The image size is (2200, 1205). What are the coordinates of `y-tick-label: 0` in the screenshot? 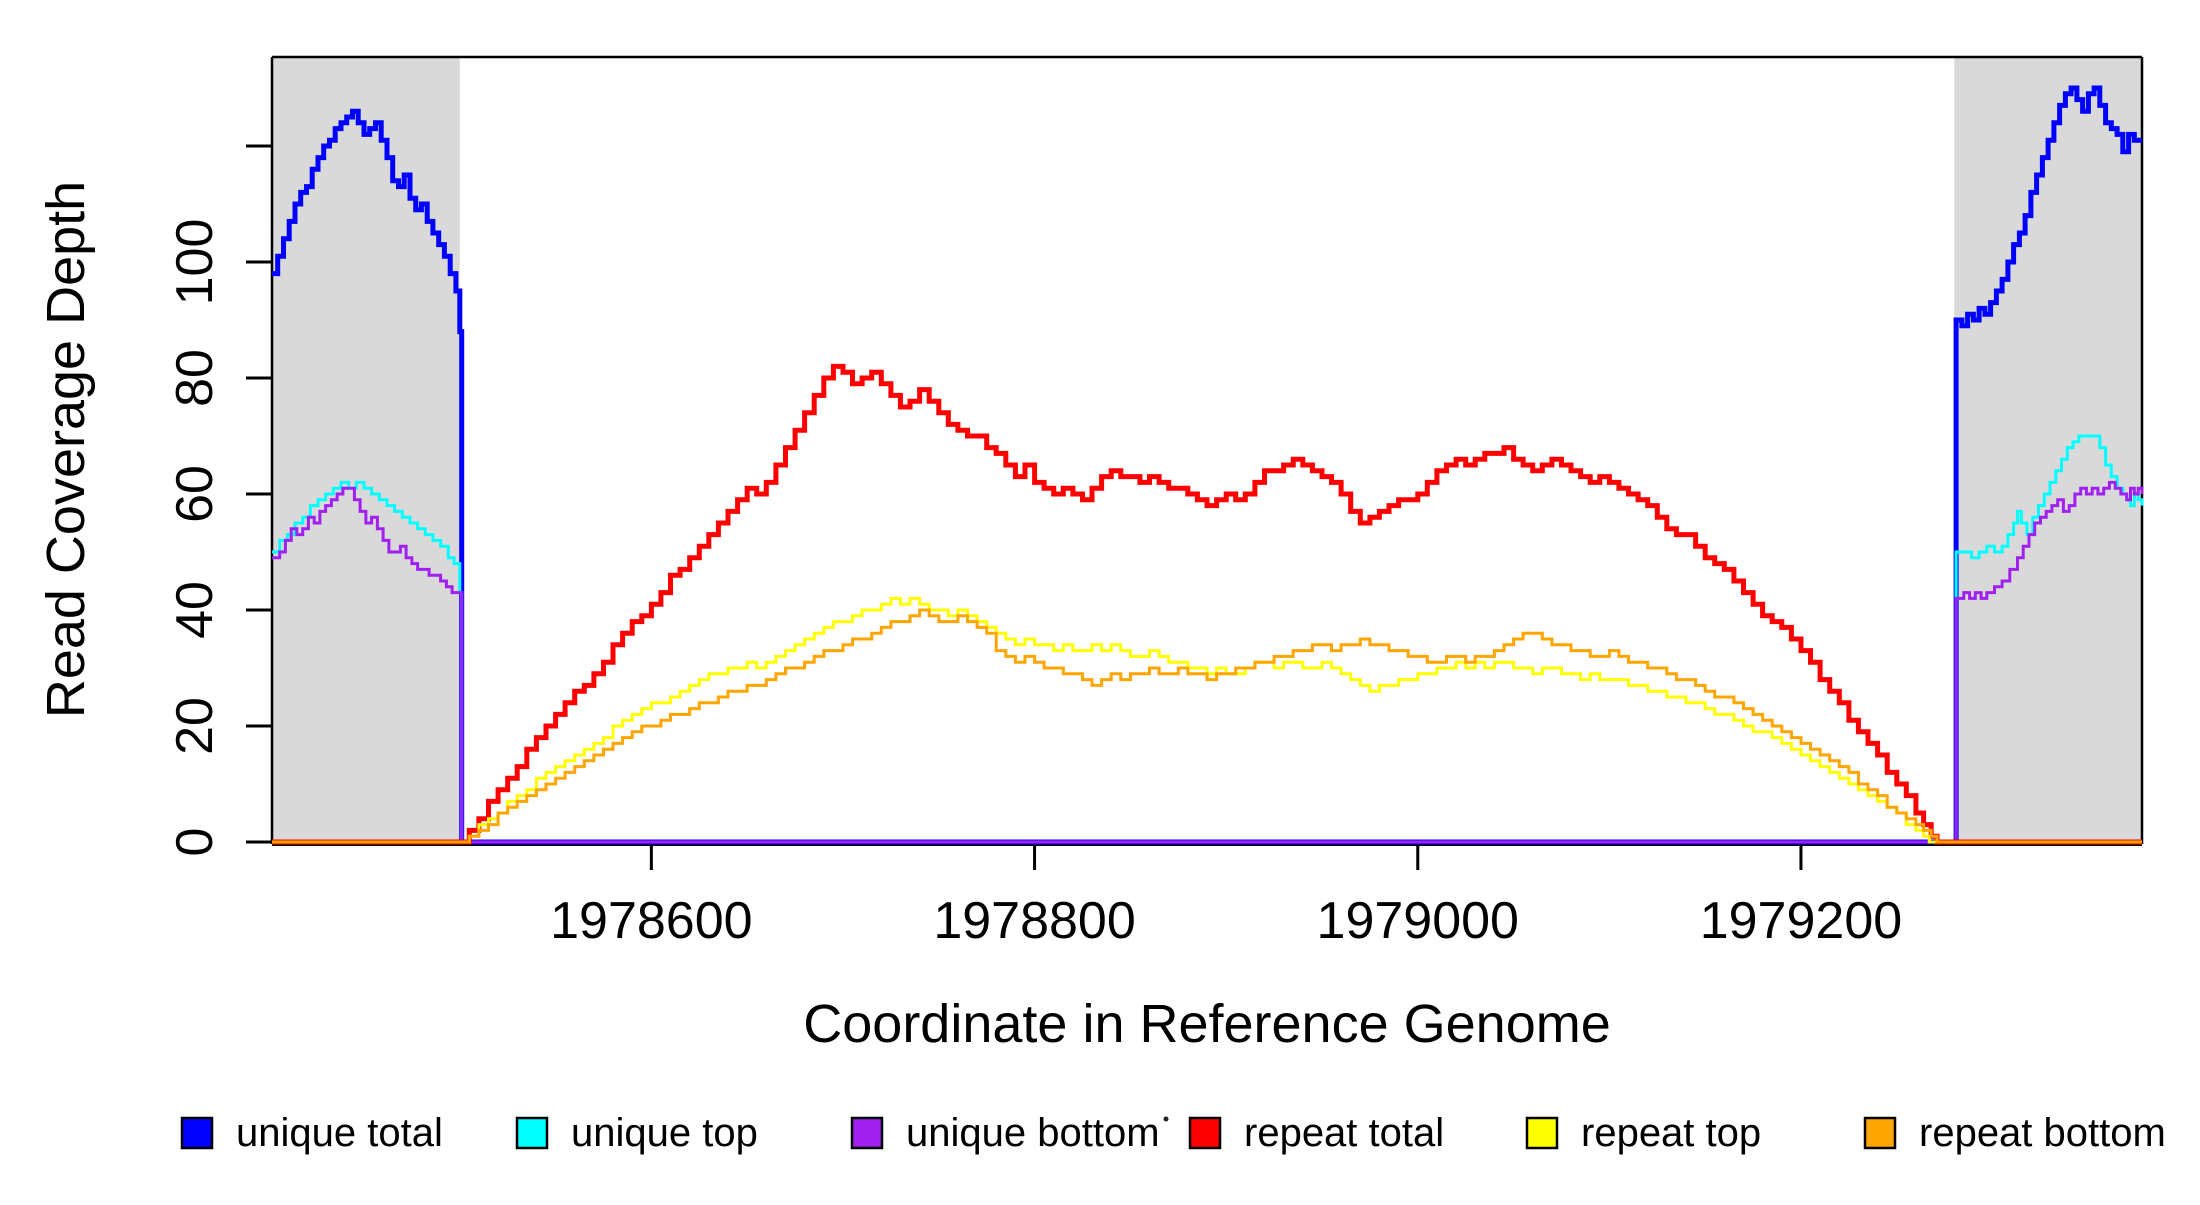 It's located at (195, 842).